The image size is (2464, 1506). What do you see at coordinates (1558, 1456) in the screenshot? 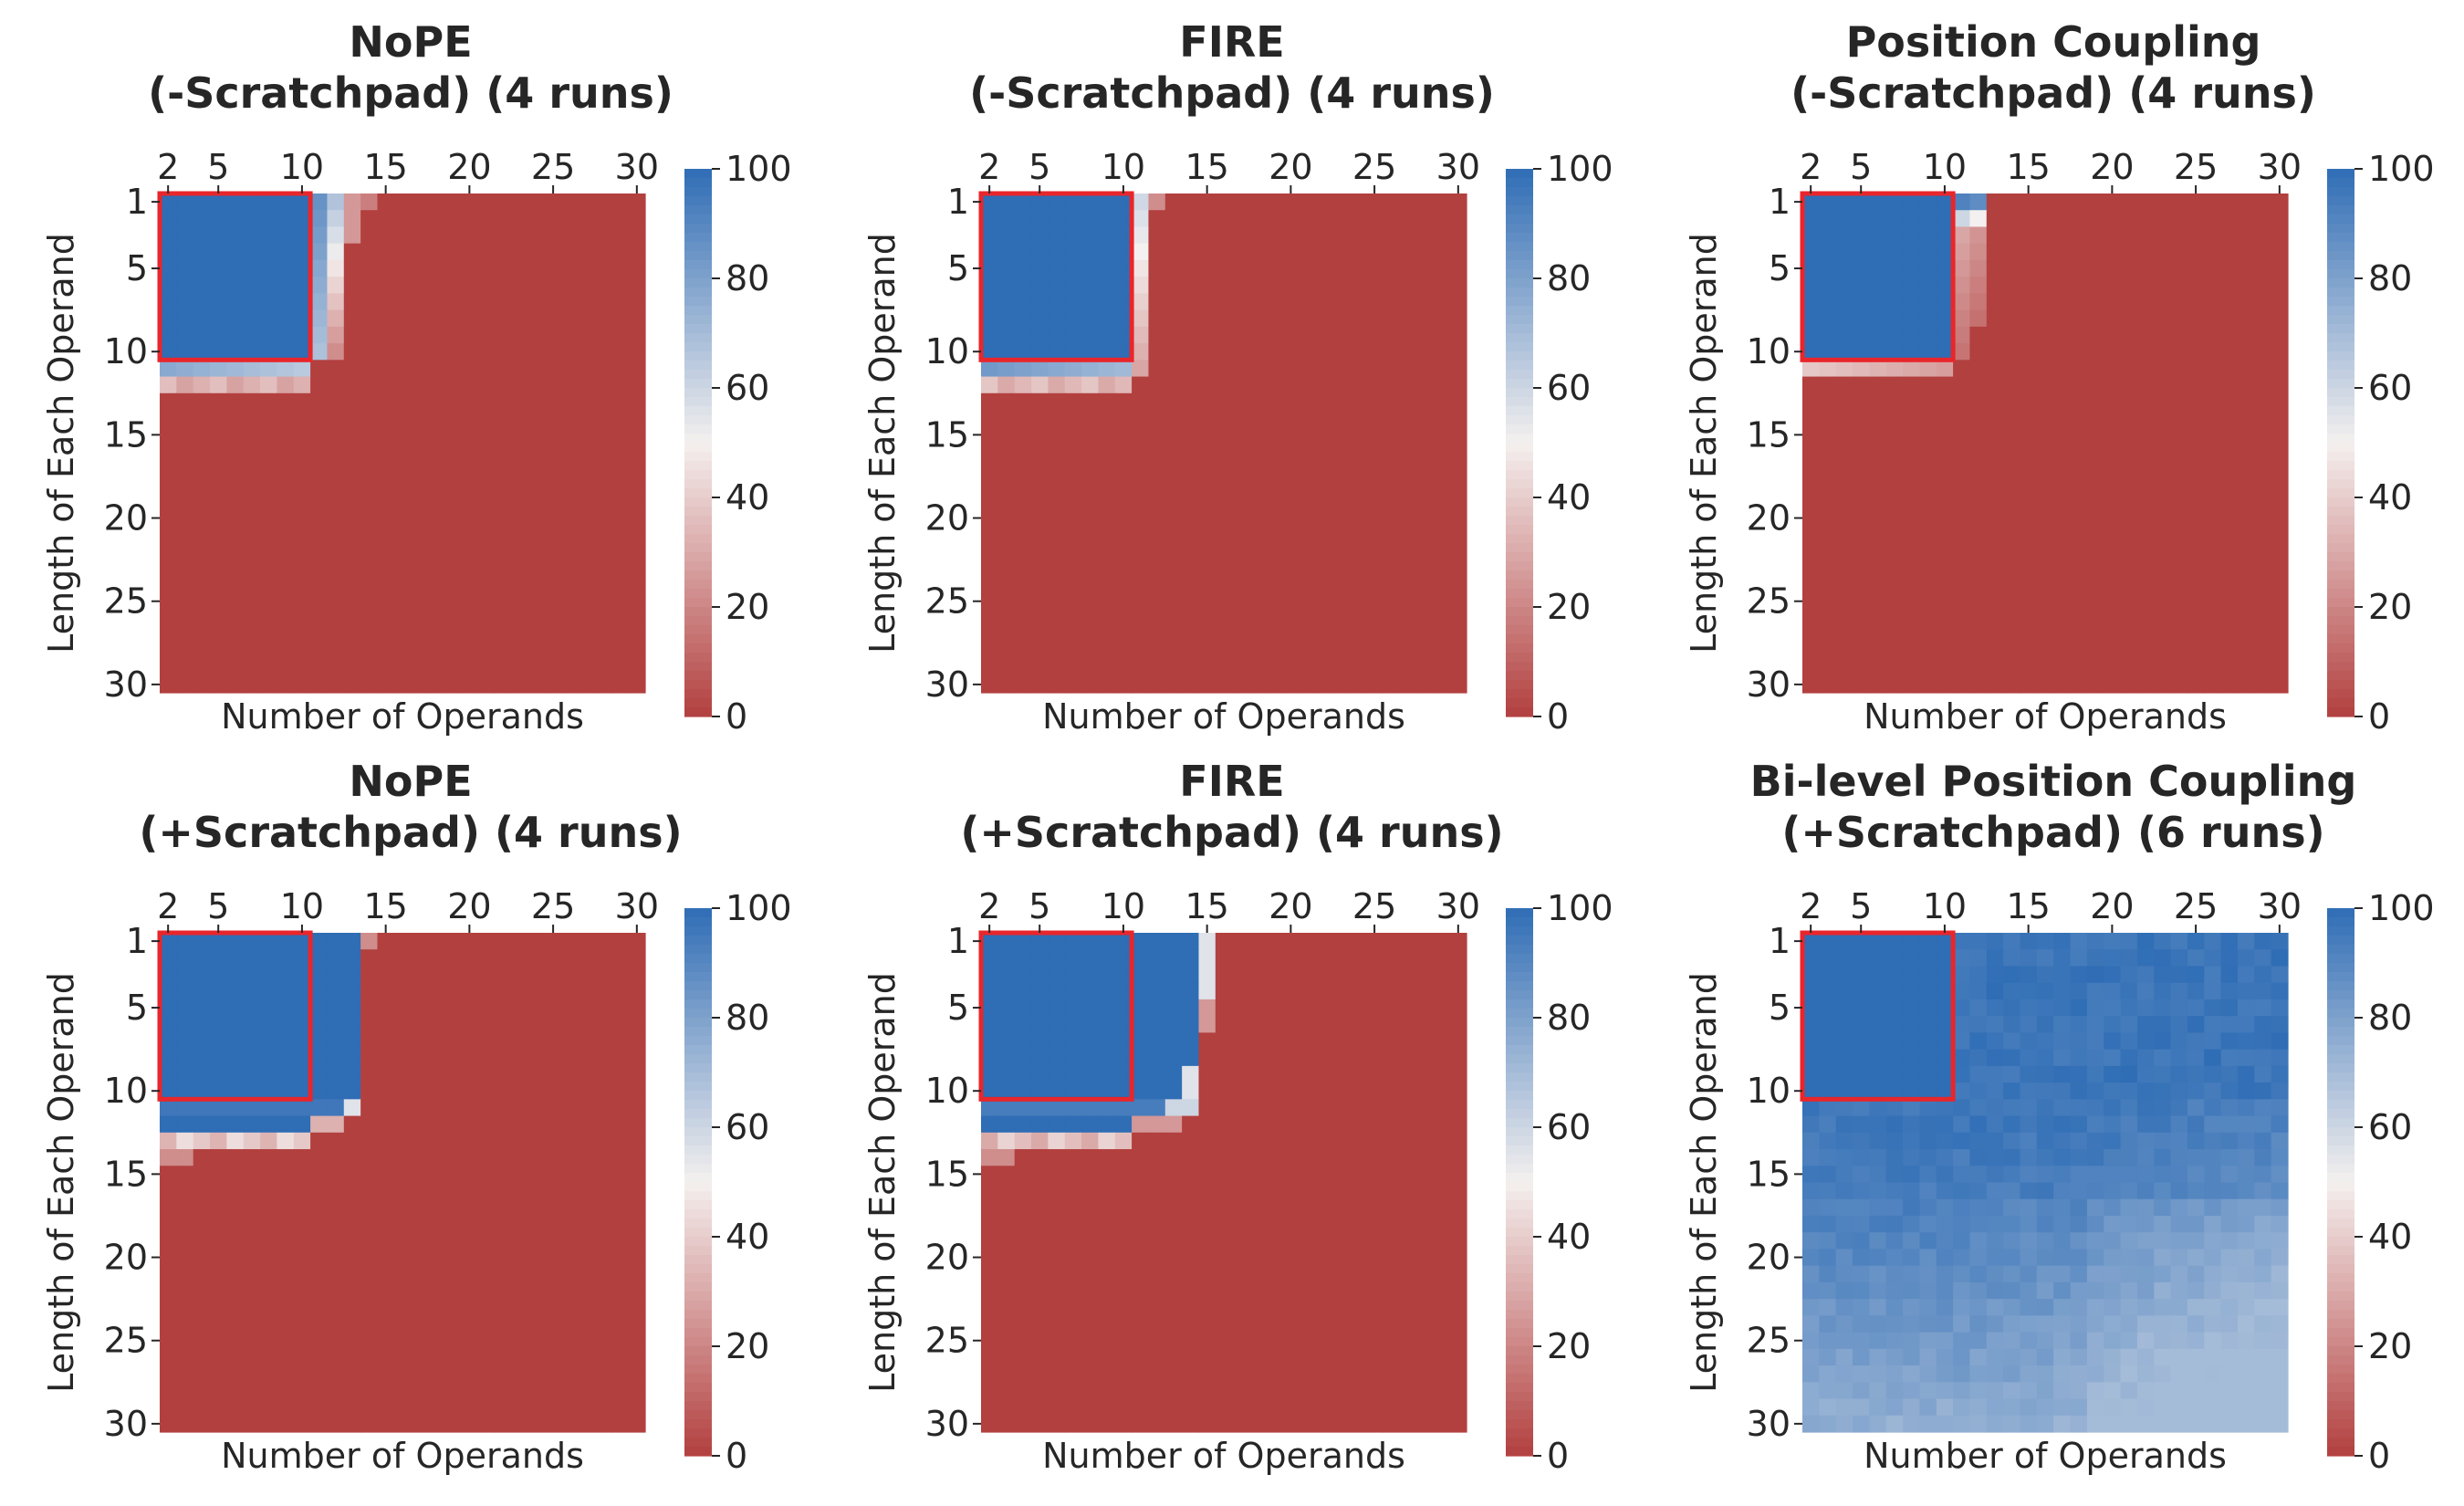
I see `colorbar-tick-label: 0` at bounding box center [1558, 1456].